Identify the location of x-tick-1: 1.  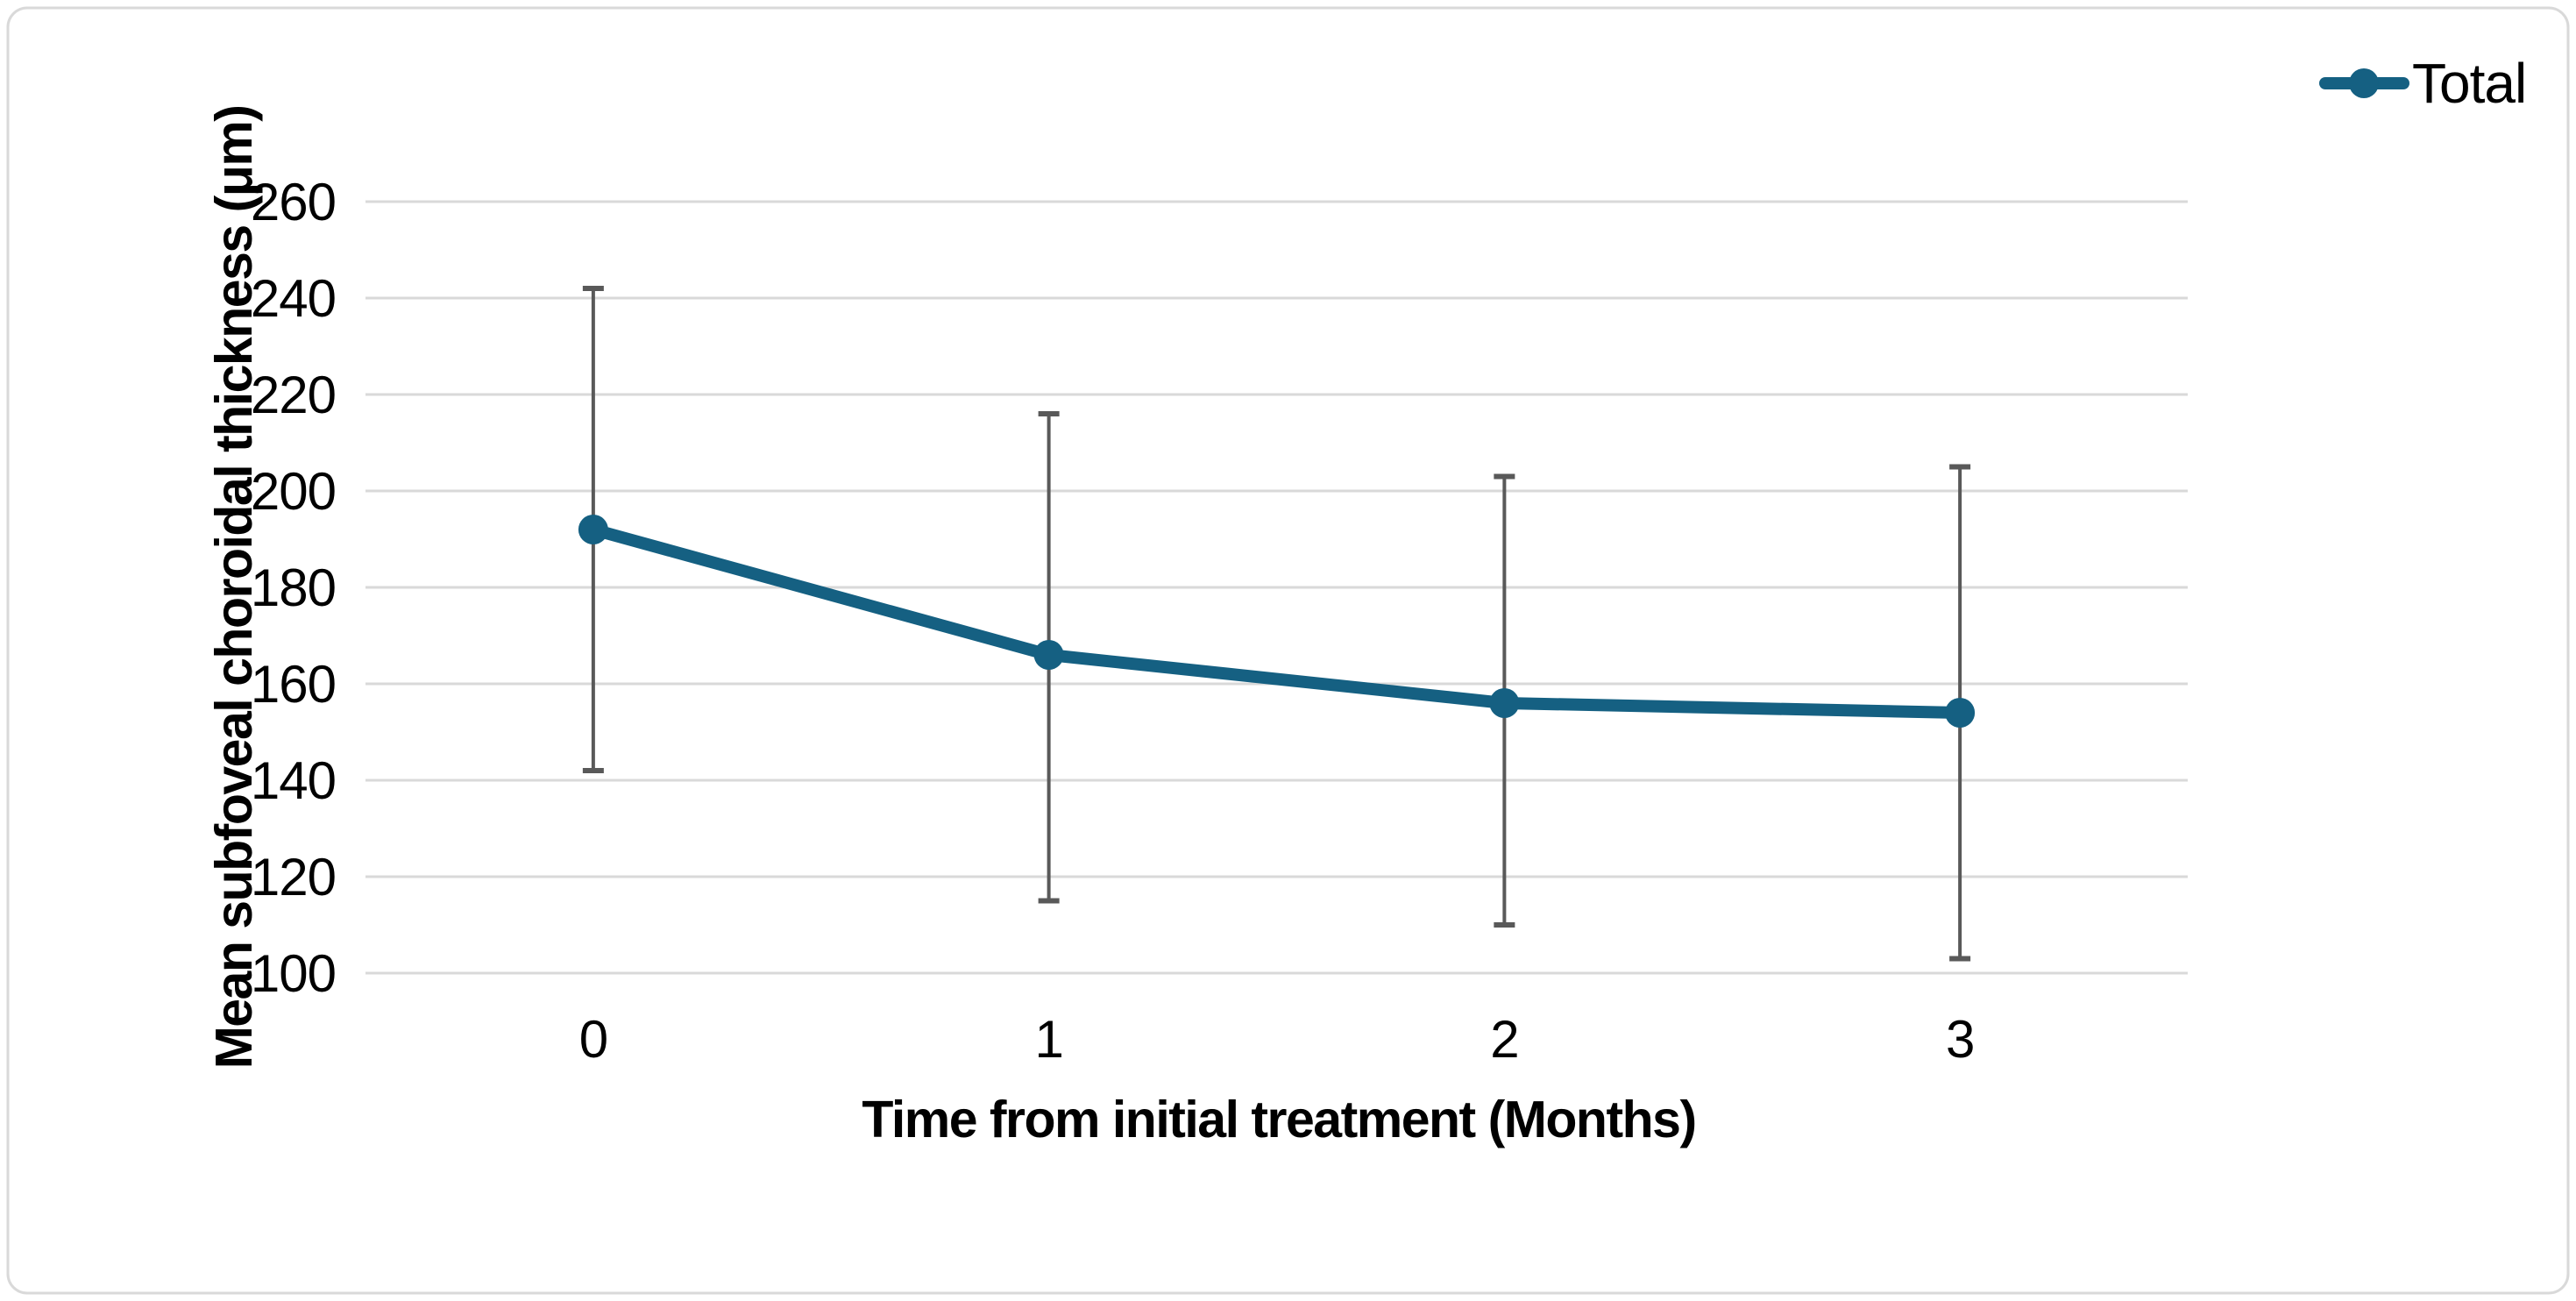
(1048, 1039).